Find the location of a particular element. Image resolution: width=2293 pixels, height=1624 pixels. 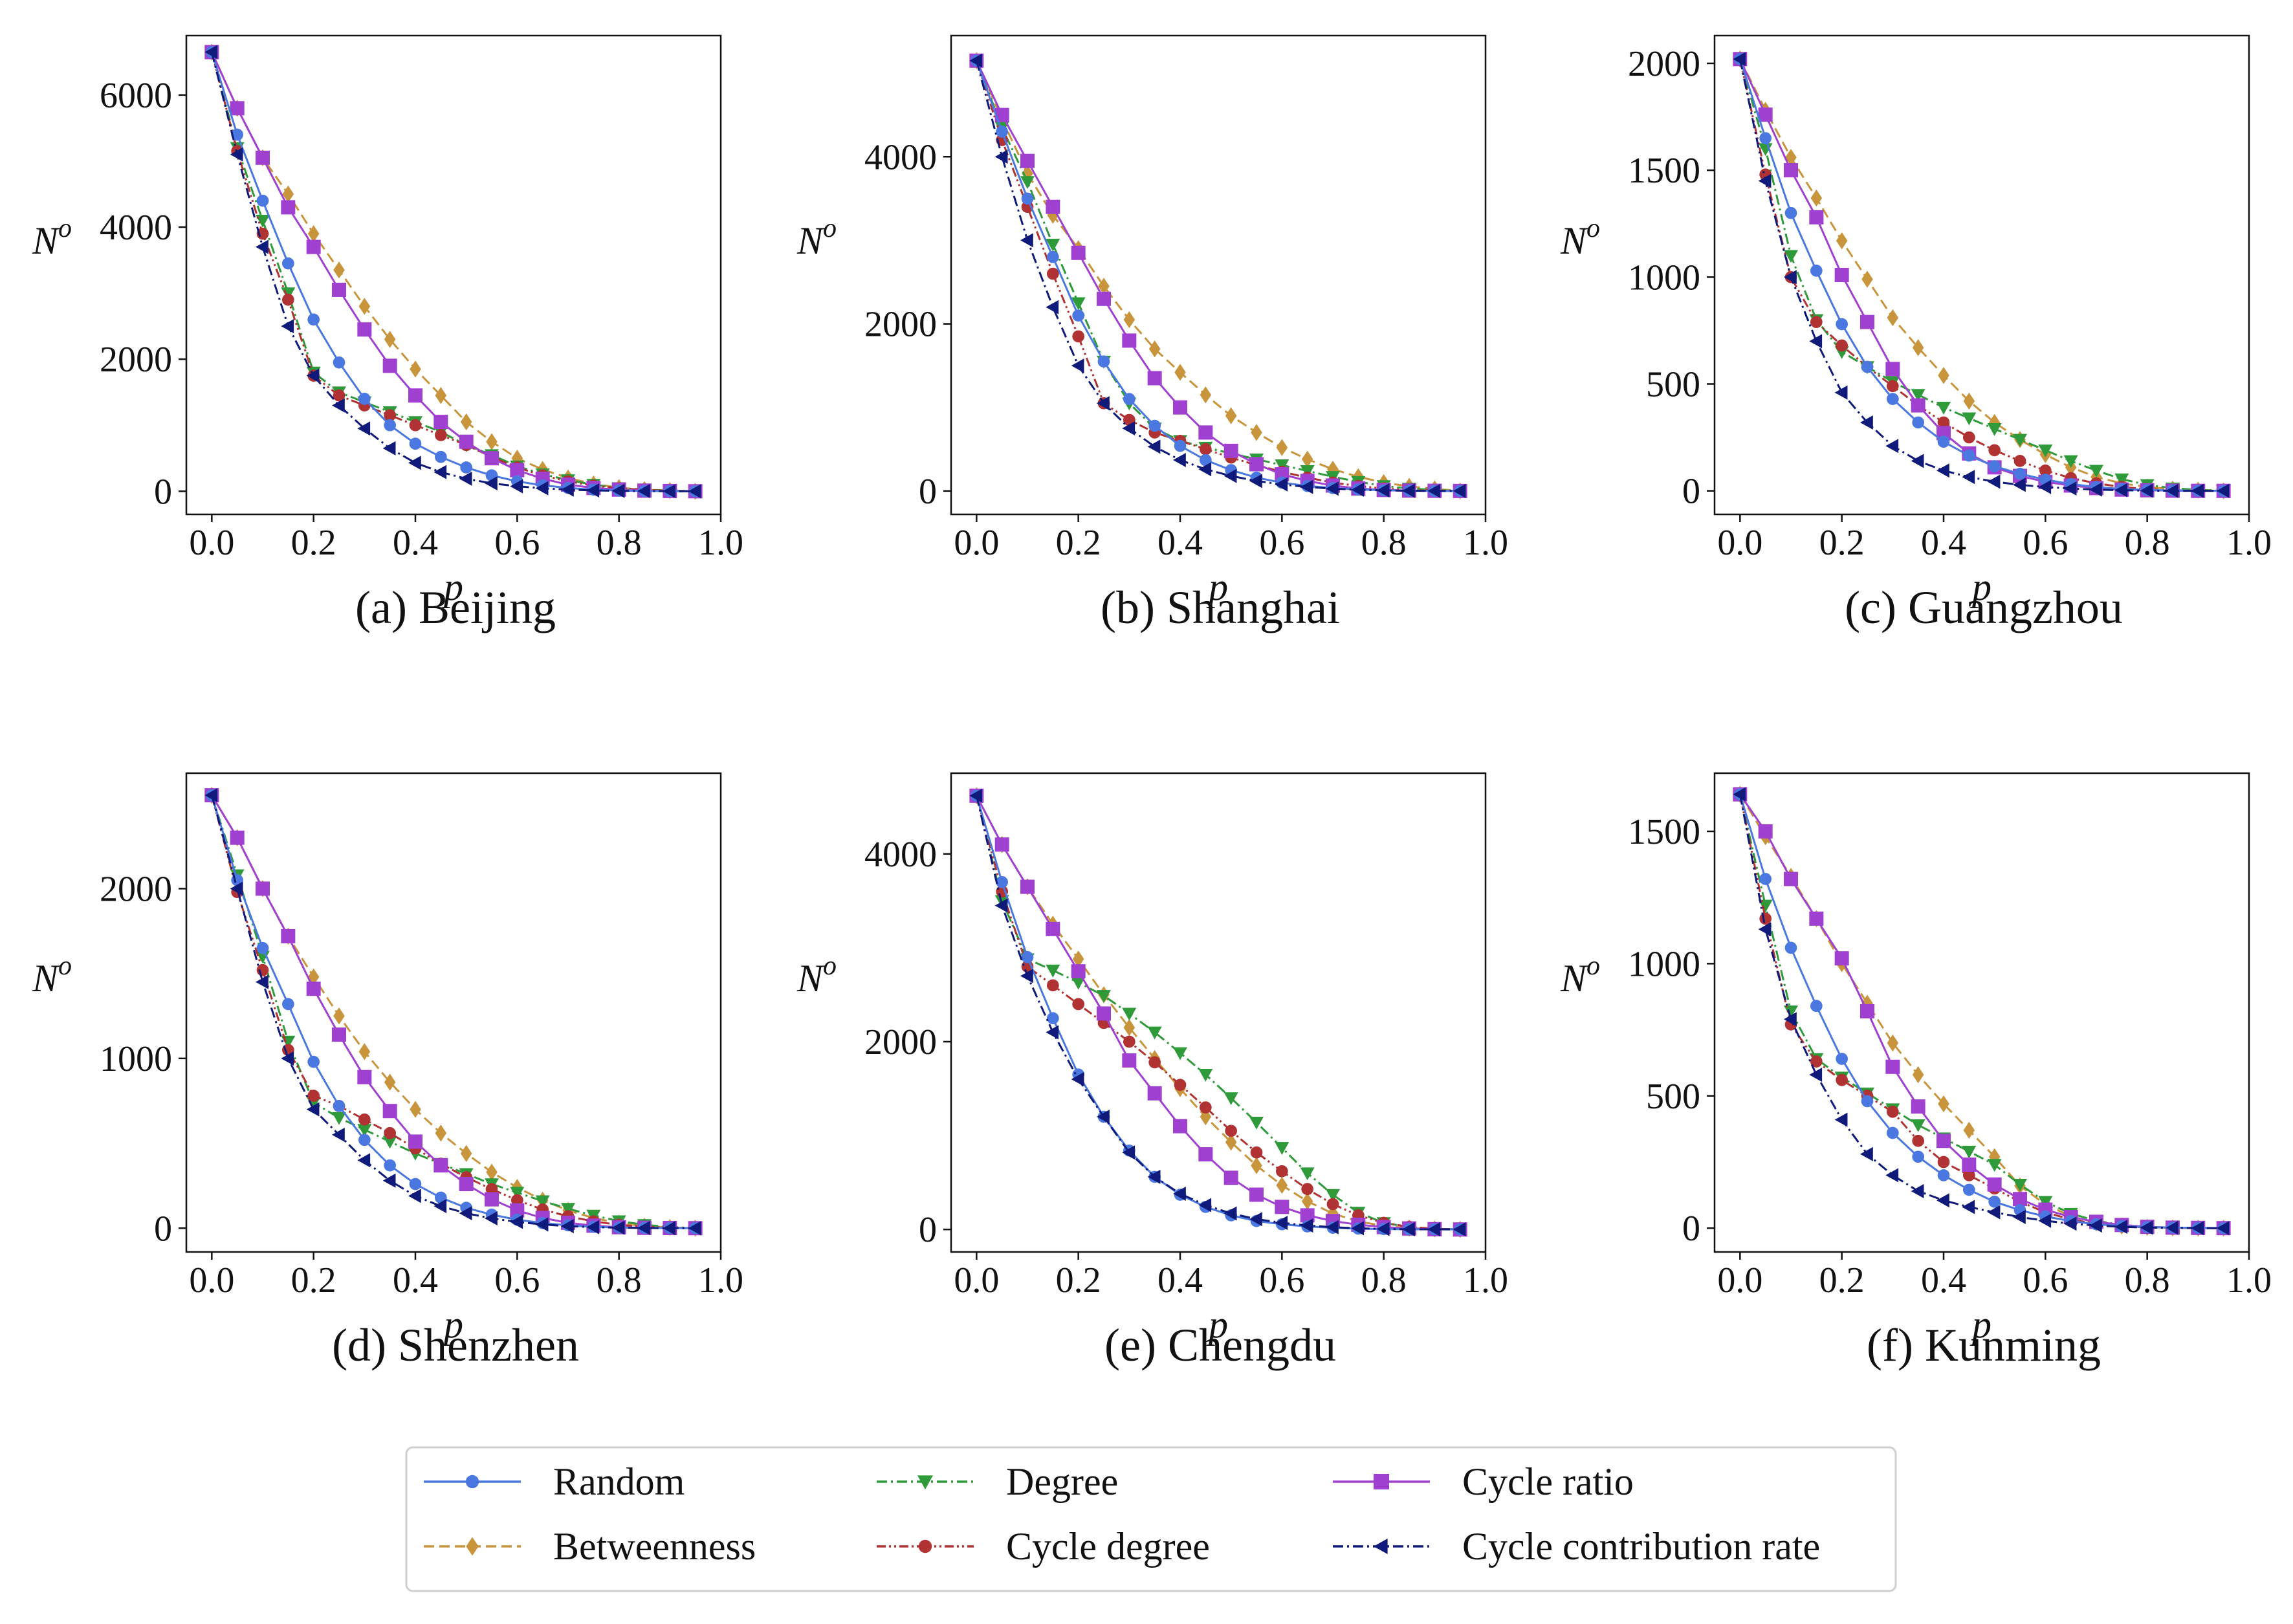

series-line-cycle-degree is located at coordinates (1217, 1013).